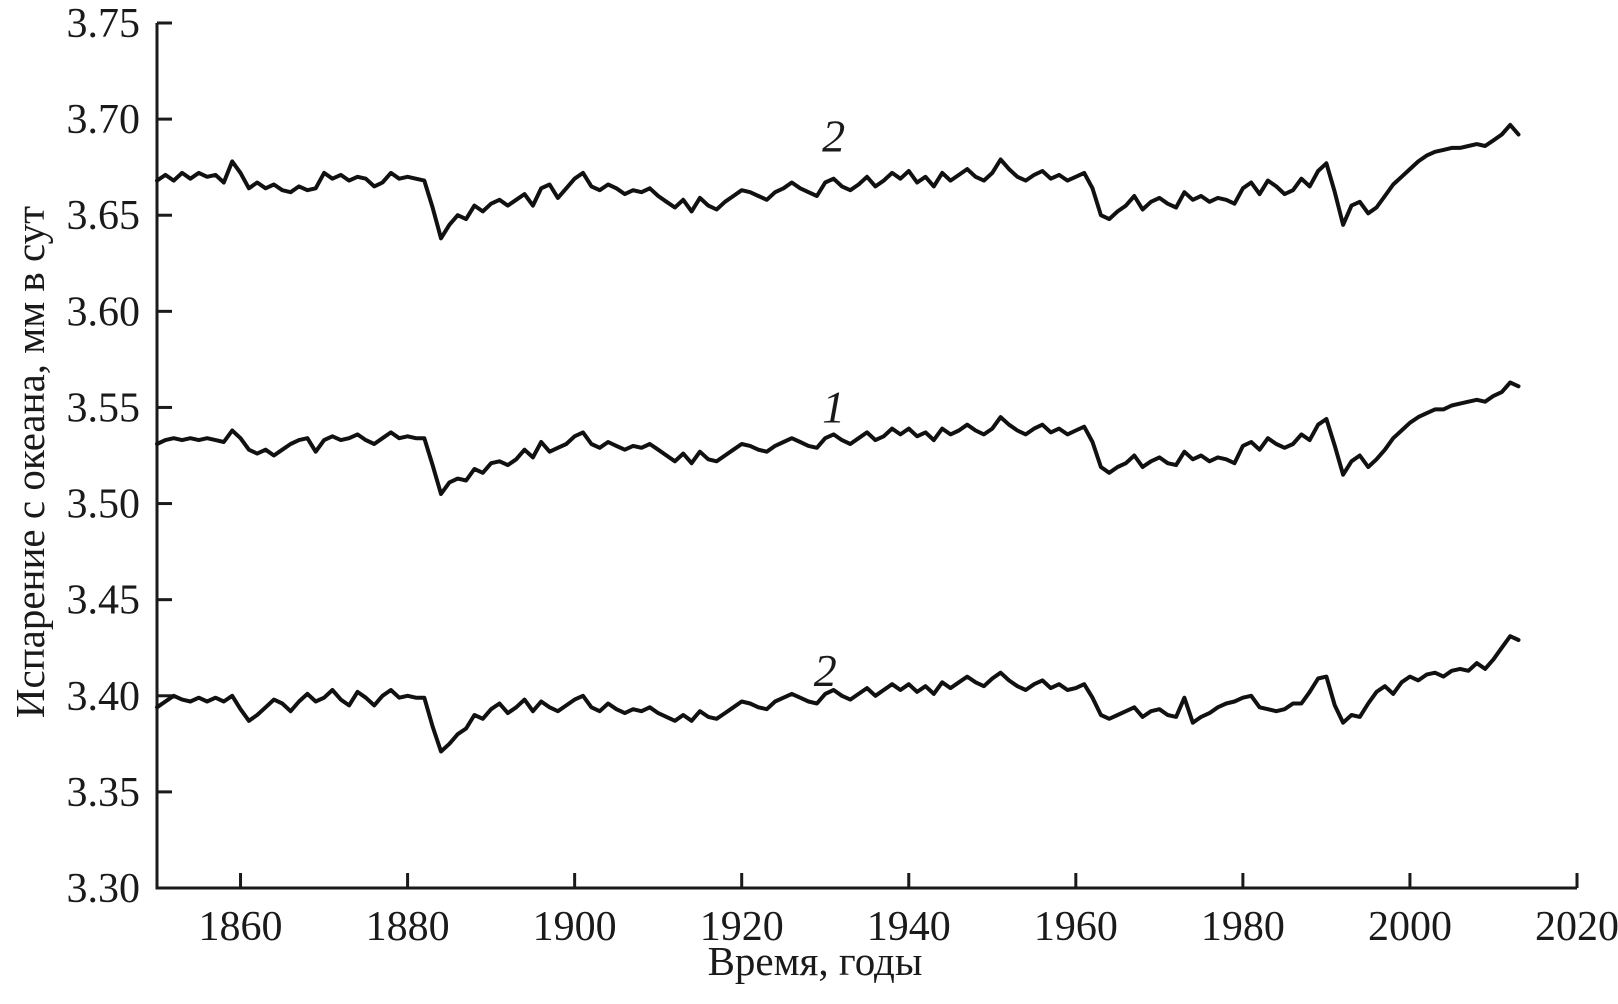 This screenshot has width=1618, height=1004. What do you see at coordinates (104, 216) in the screenshot?
I see `y-tick-label: 3.65` at bounding box center [104, 216].